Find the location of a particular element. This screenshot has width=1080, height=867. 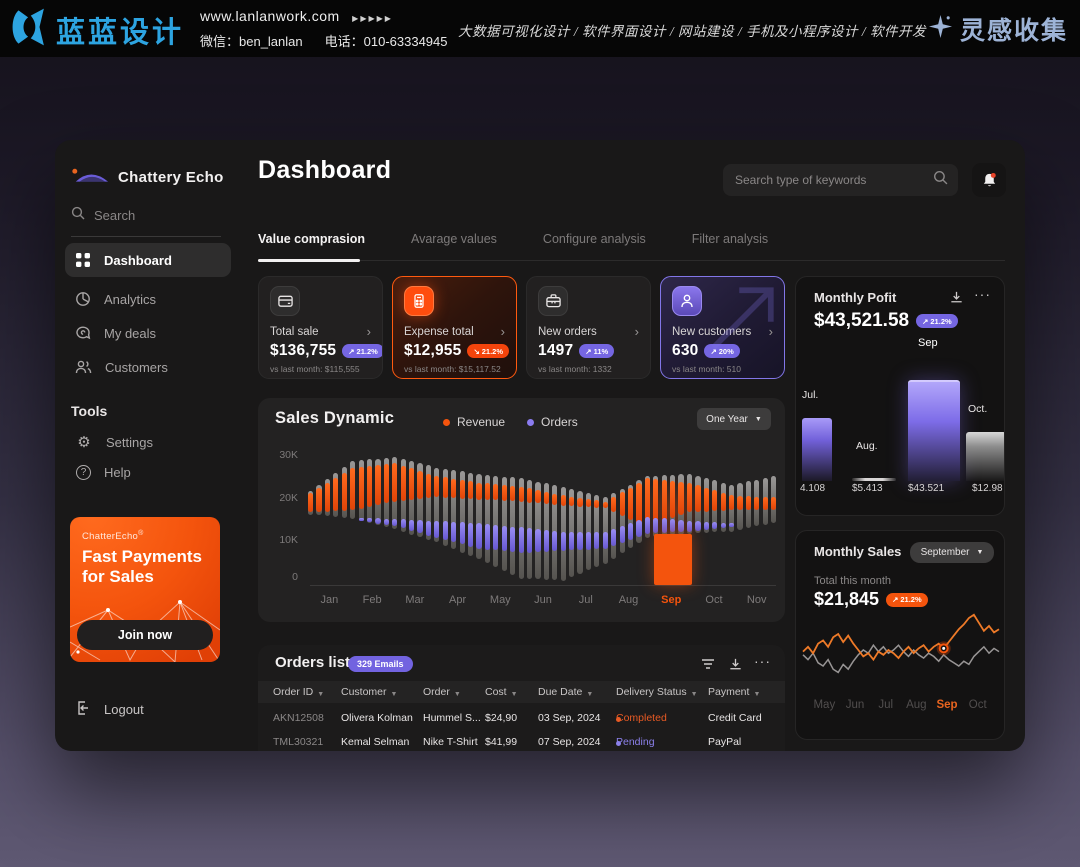

monthly-profit-title: Monthly Pofit is located at coordinates (855, 297).